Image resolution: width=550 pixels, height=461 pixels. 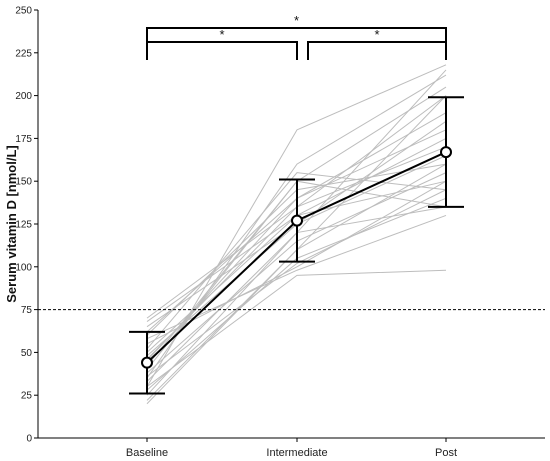 What do you see at coordinates (23, 225) in the screenshot?
I see `y-tick-label: 125` at bounding box center [23, 225].